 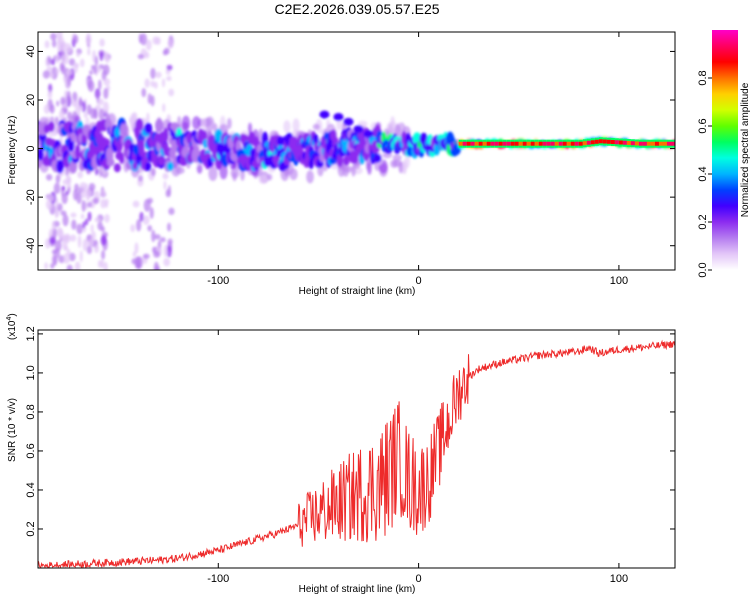 What do you see at coordinates (31, 333) in the screenshot?
I see `snr-y-tick-label: 1.2` at bounding box center [31, 333].